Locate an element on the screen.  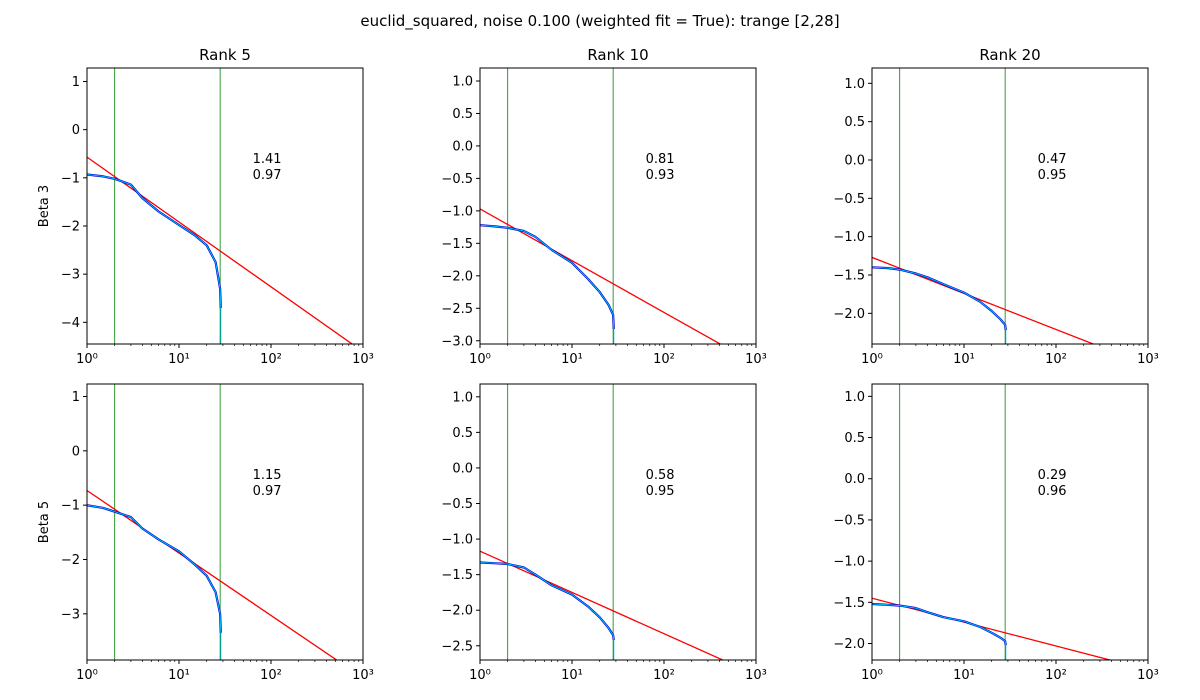
subplot-title: Rank 10 is located at coordinates (617, 55).